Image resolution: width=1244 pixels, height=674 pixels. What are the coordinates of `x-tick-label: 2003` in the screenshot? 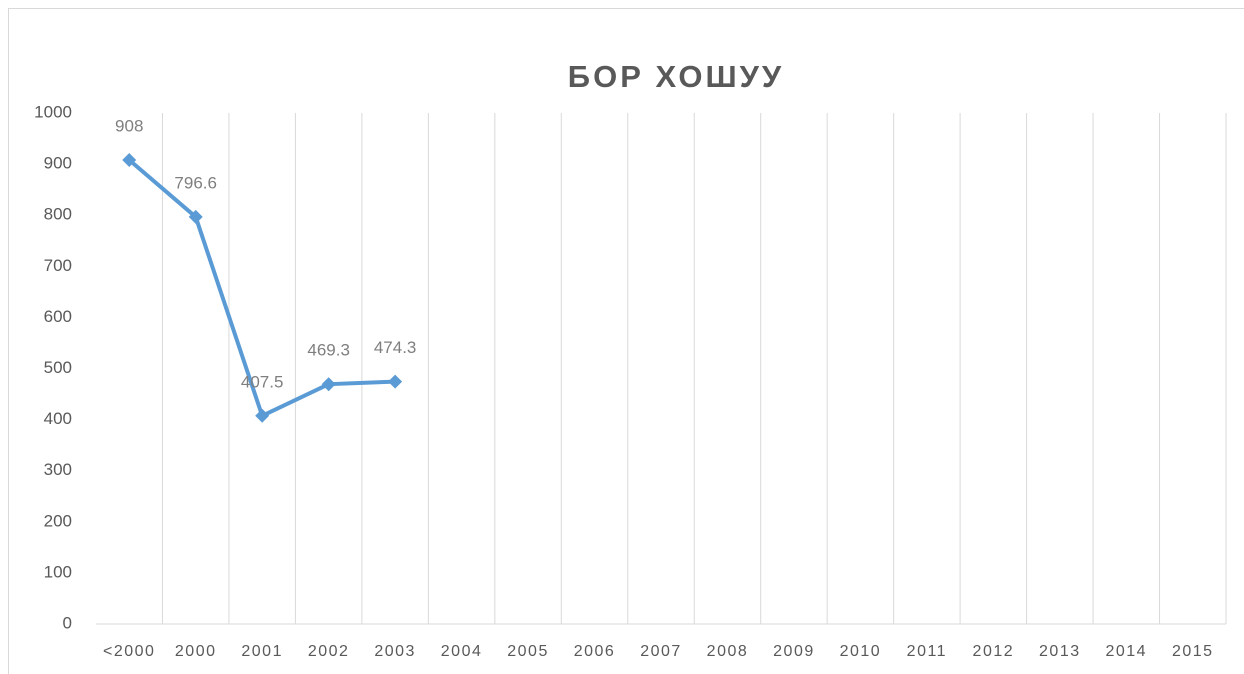 It's located at (395, 651).